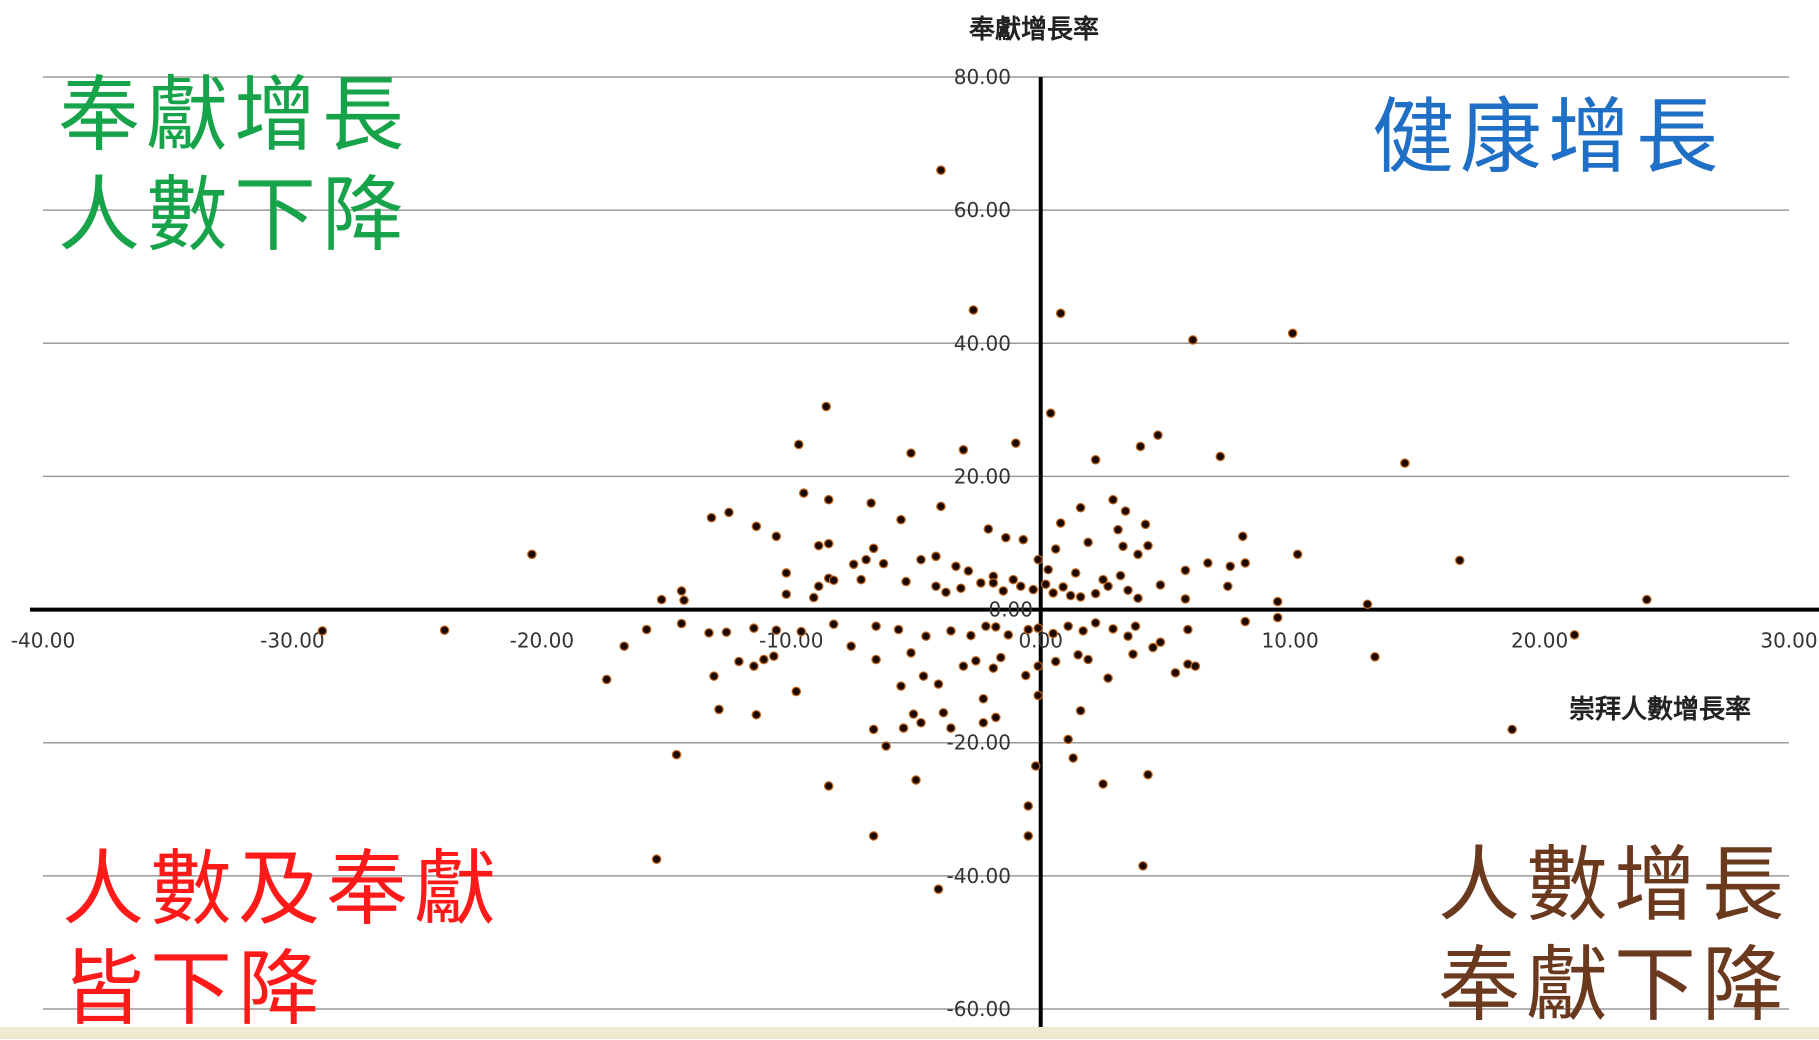 This screenshot has width=1819, height=1040. I want to click on x-tick-label-6: 20.00, so click(1539, 641).